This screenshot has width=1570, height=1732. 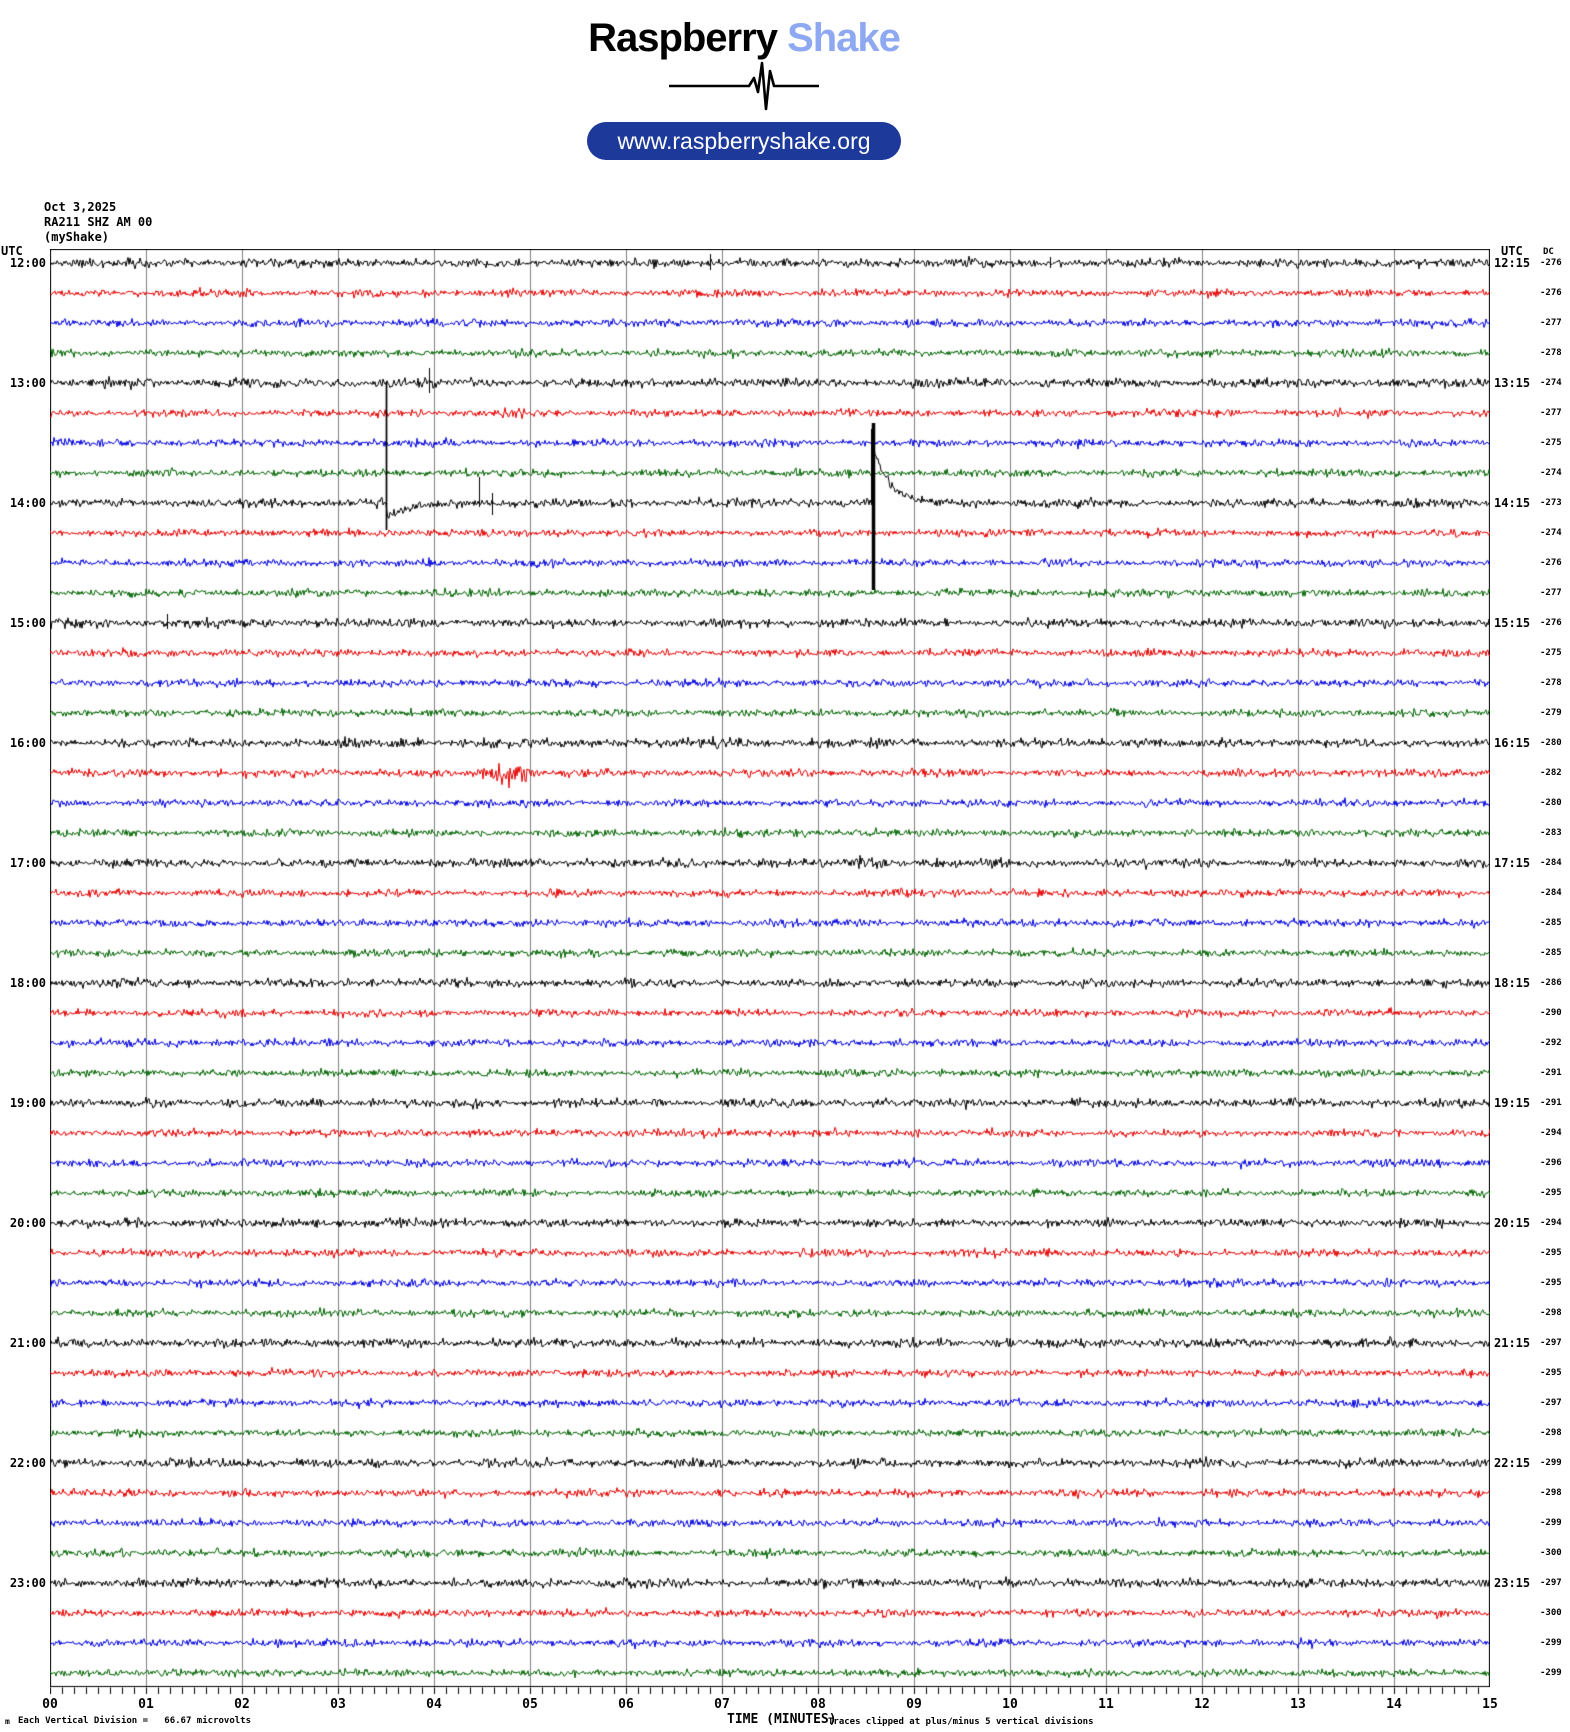 What do you see at coordinates (27, 623) in the screenshot?
I see `left-time-label: 15:00` at bounding box center [27, 623].